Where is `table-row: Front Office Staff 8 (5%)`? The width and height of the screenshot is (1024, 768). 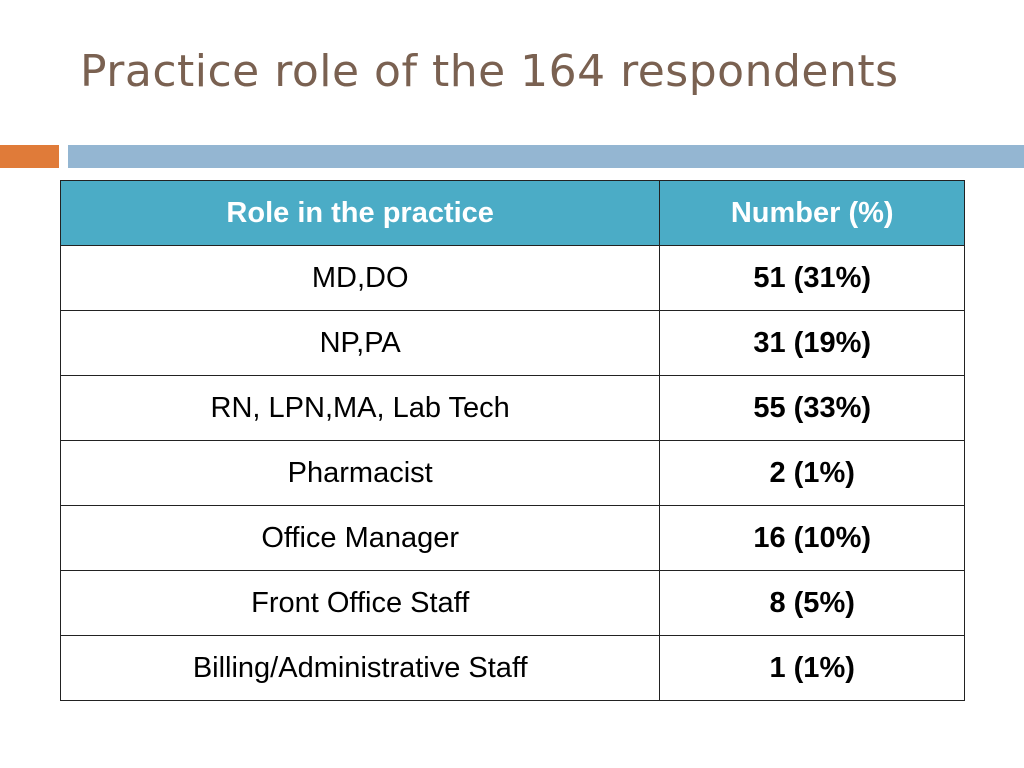
table-row: Front Office Staff 8 (5%) is located at coordinates (512, 603).